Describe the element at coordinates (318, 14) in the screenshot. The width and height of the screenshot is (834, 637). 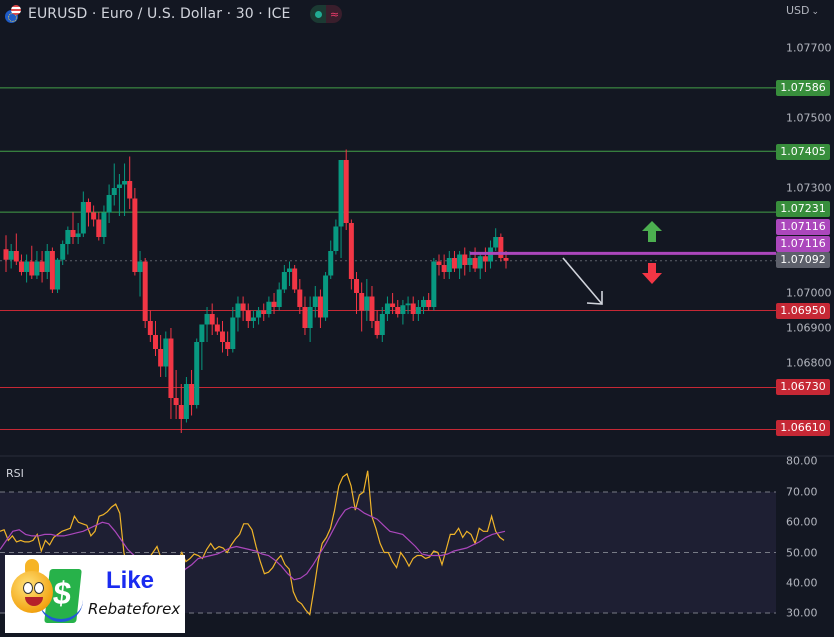
I see `green-dot-icon` at that location.